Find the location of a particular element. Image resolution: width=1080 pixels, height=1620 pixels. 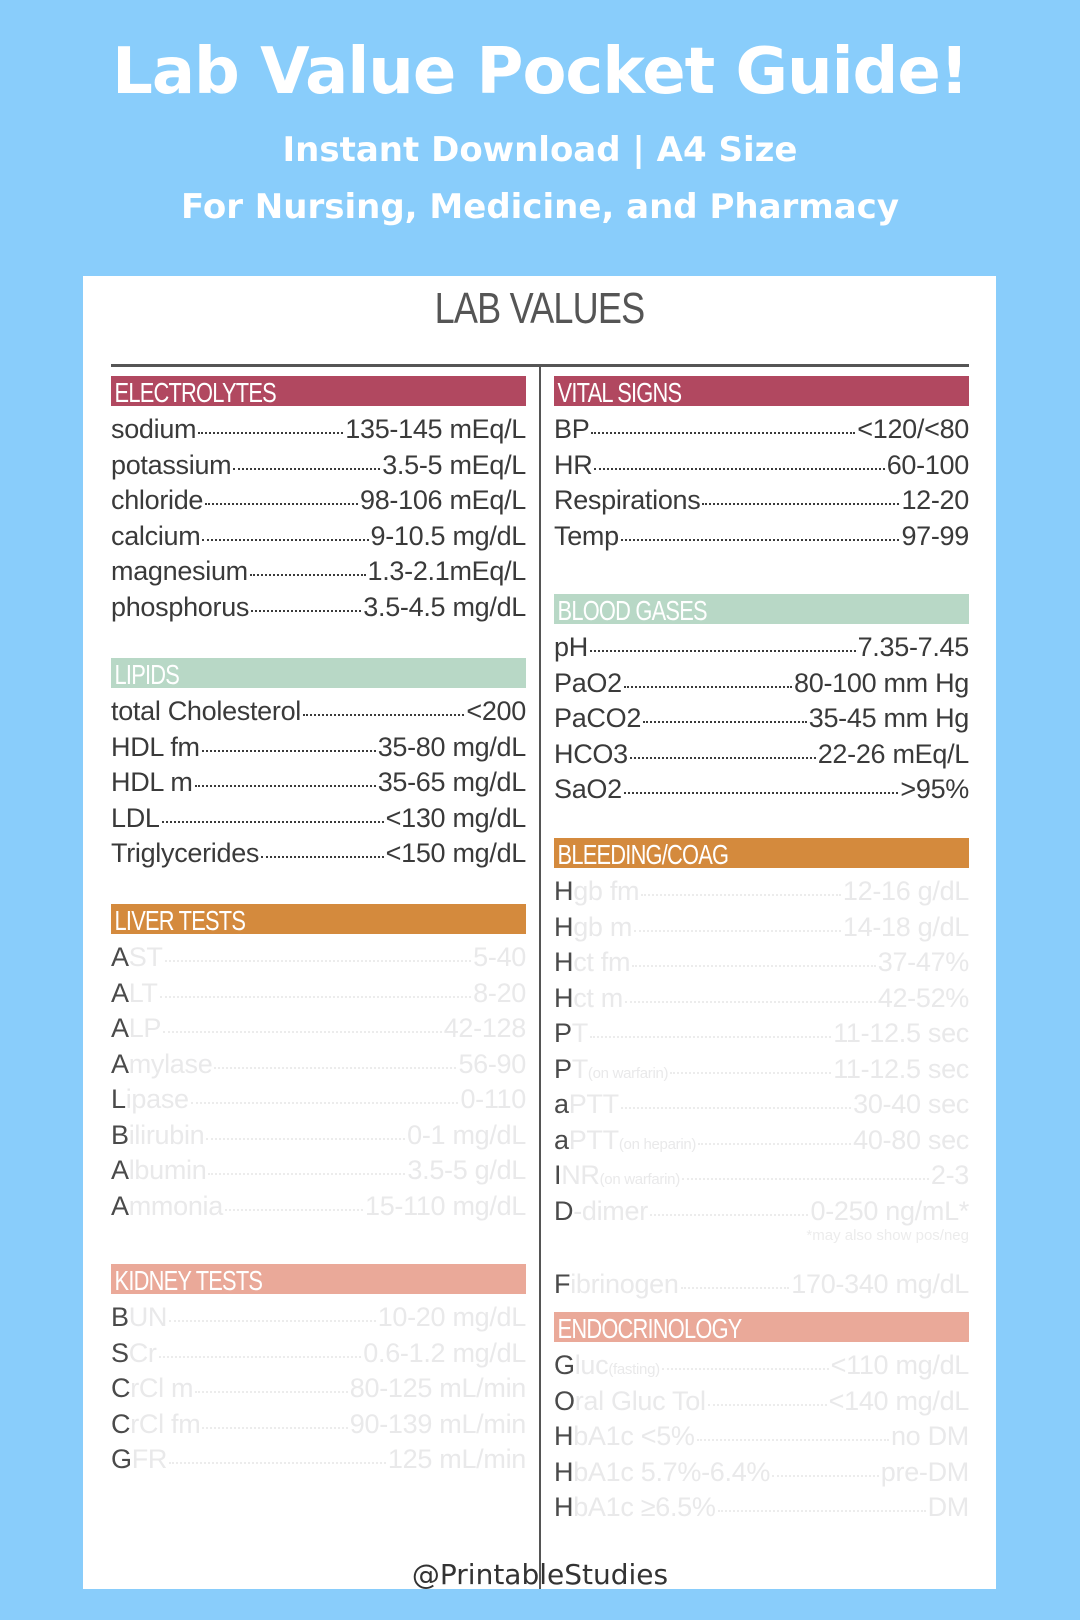

lab-label: HDL fm is located at coordinates (155, 746).